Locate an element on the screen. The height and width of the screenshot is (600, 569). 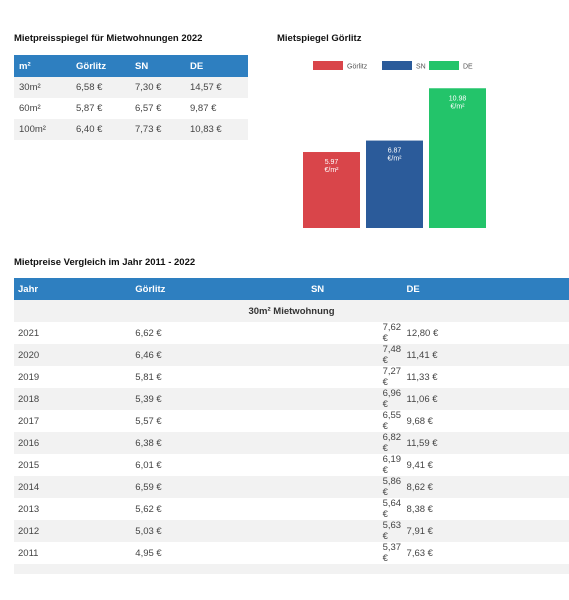
table-cell: 2015 is located at coordinates (29, 465).